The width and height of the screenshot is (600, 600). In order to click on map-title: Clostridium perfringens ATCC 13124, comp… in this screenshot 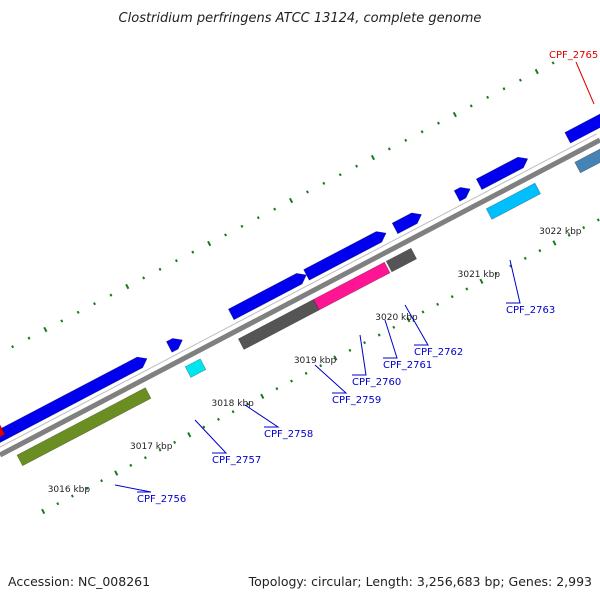, I will do `click(300, 18)`.